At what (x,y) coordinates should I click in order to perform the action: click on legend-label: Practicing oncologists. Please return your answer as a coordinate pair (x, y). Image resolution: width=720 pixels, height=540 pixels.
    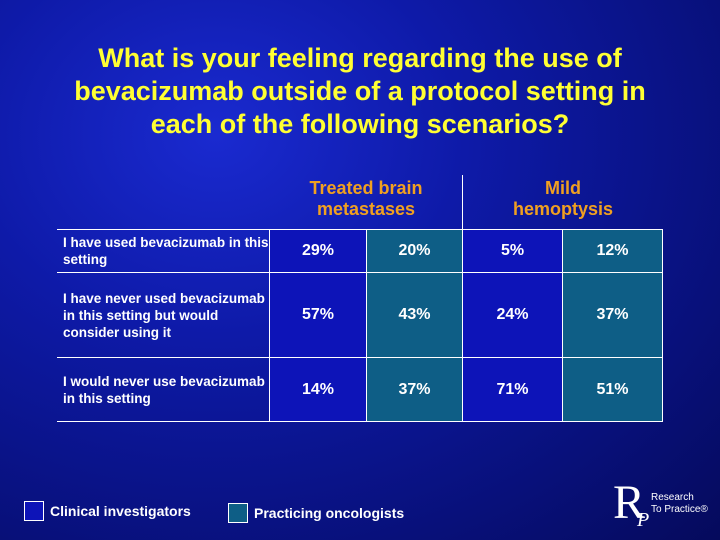
    Looking at the image, I should click on (329, 513).